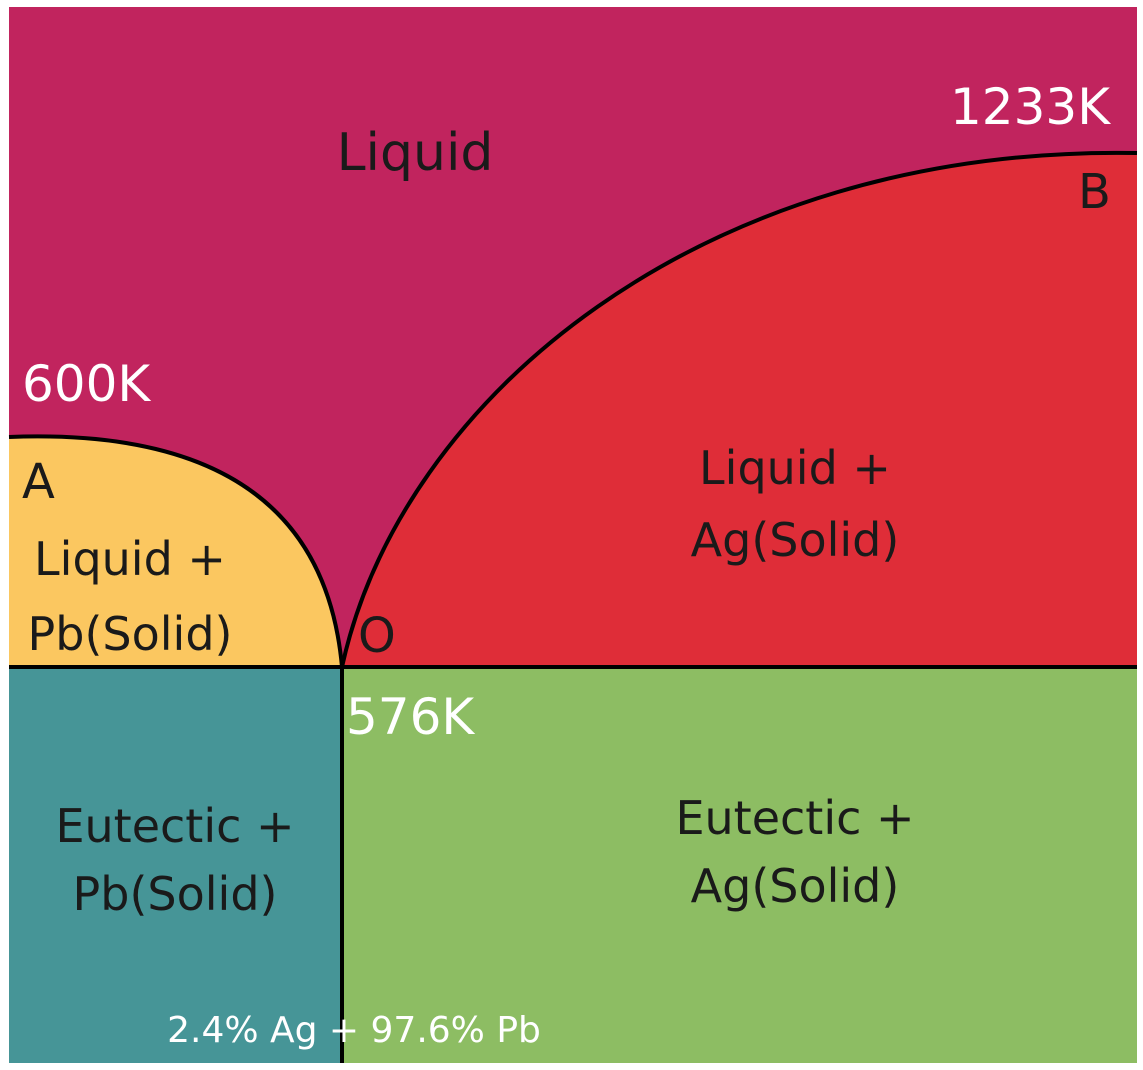 The height and width of the screenshot is (1070, 1143). I want to click on eutectic-pb-label-line1: Eutectic +, so click(174, 826).